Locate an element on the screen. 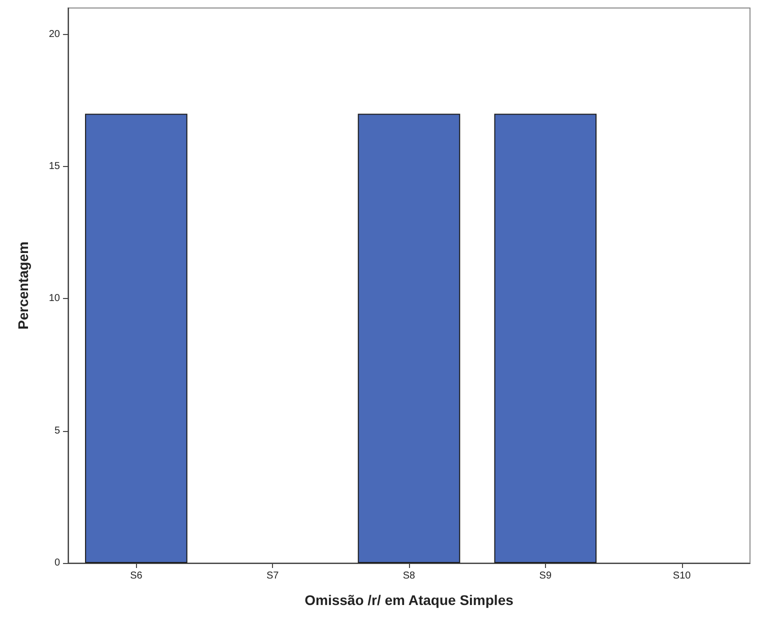 This screenshot has width=763, height=618. y-tick-label: 20 is located at coordinates (54, 34).